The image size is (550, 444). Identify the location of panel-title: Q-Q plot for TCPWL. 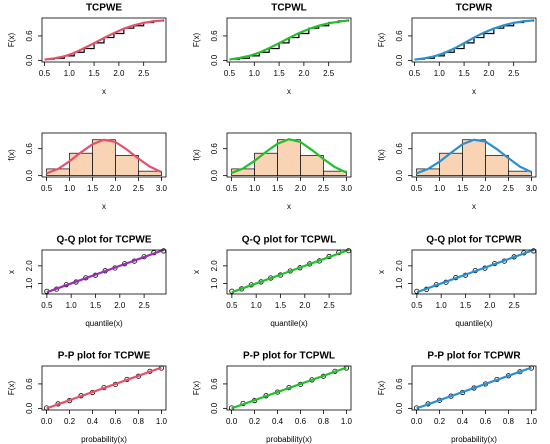
(289, 240).